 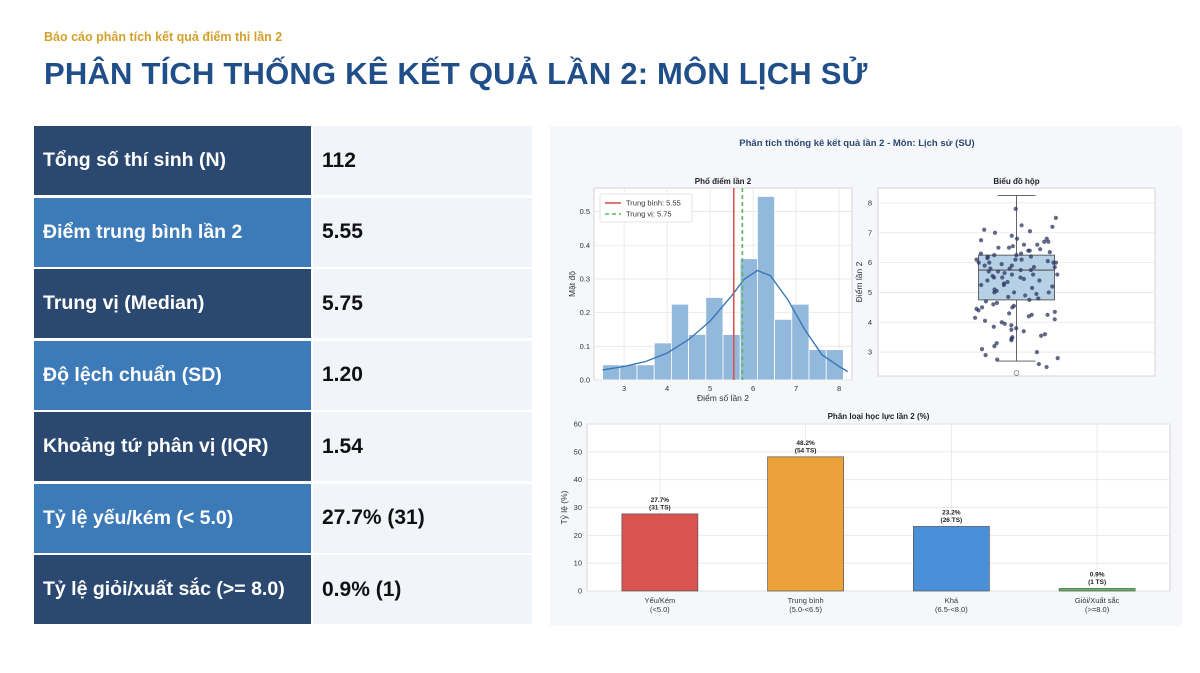 What do you see at coordinates (172, 518) in the screenshot?
I see `stat-label: Tỷ lệ yếu/kém (< 5.0)` at bounding box center [172, 518].